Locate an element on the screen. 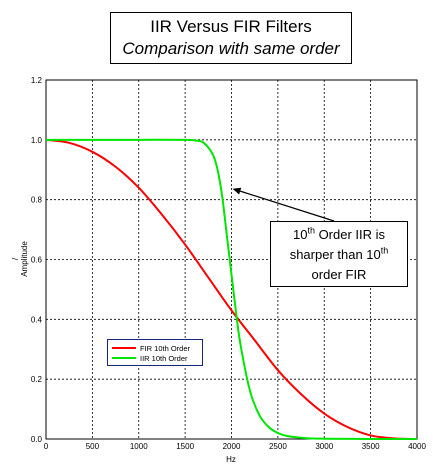  legend-item-iir: IIR 10th Order is located at coordinates (150, 358).